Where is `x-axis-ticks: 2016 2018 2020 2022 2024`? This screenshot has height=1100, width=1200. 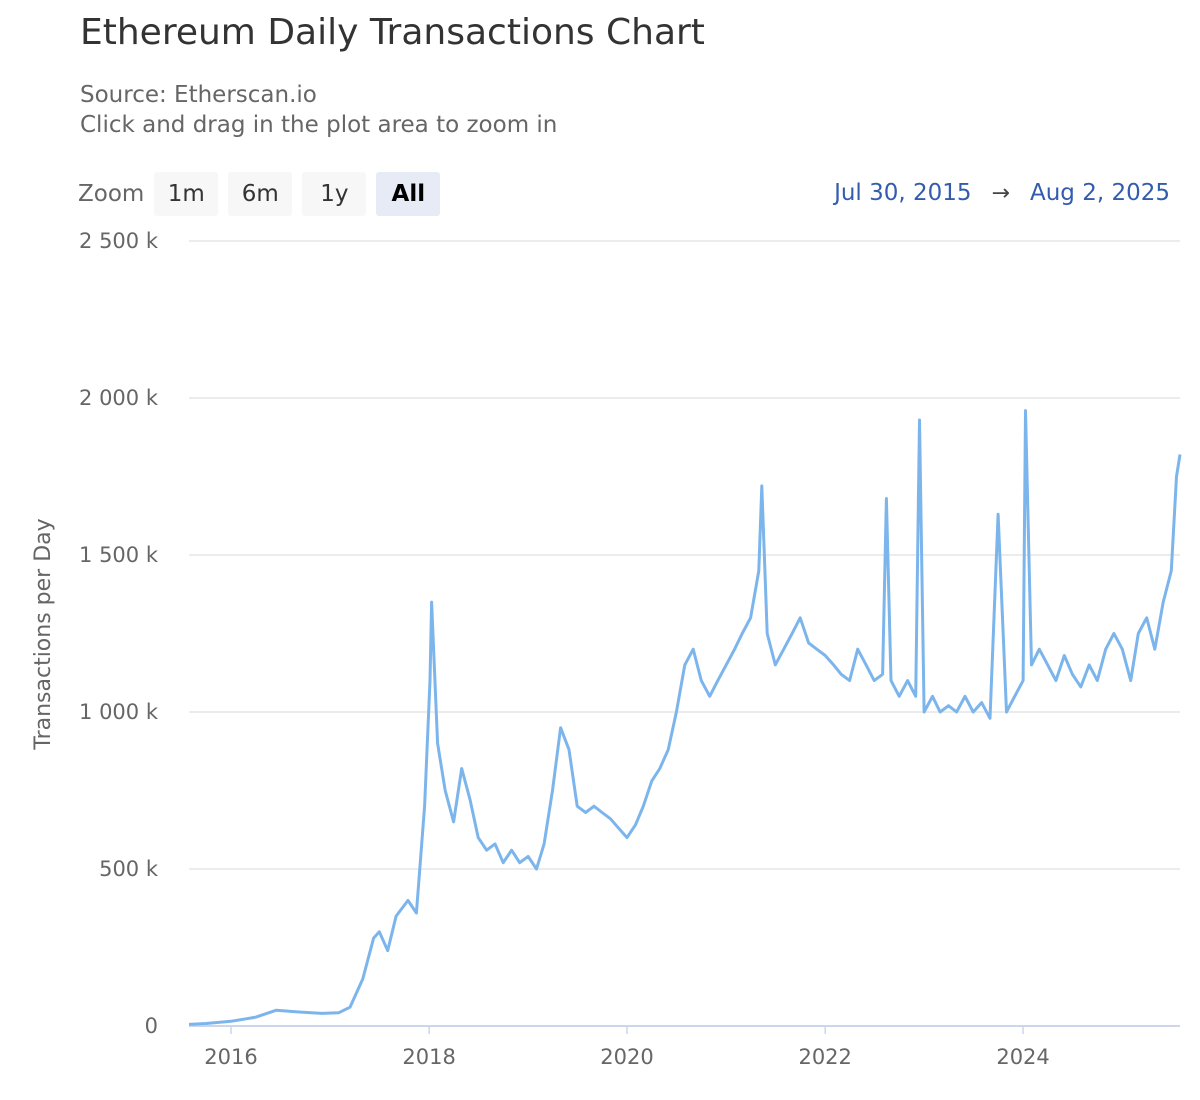 x-axis-ticks: 2016 2018 2020 2022 2024 is located at coordinates (627, 1047).